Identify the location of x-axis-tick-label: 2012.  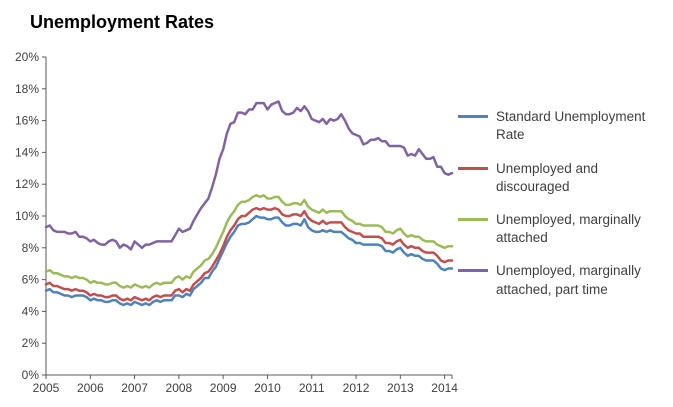
(356, 388).